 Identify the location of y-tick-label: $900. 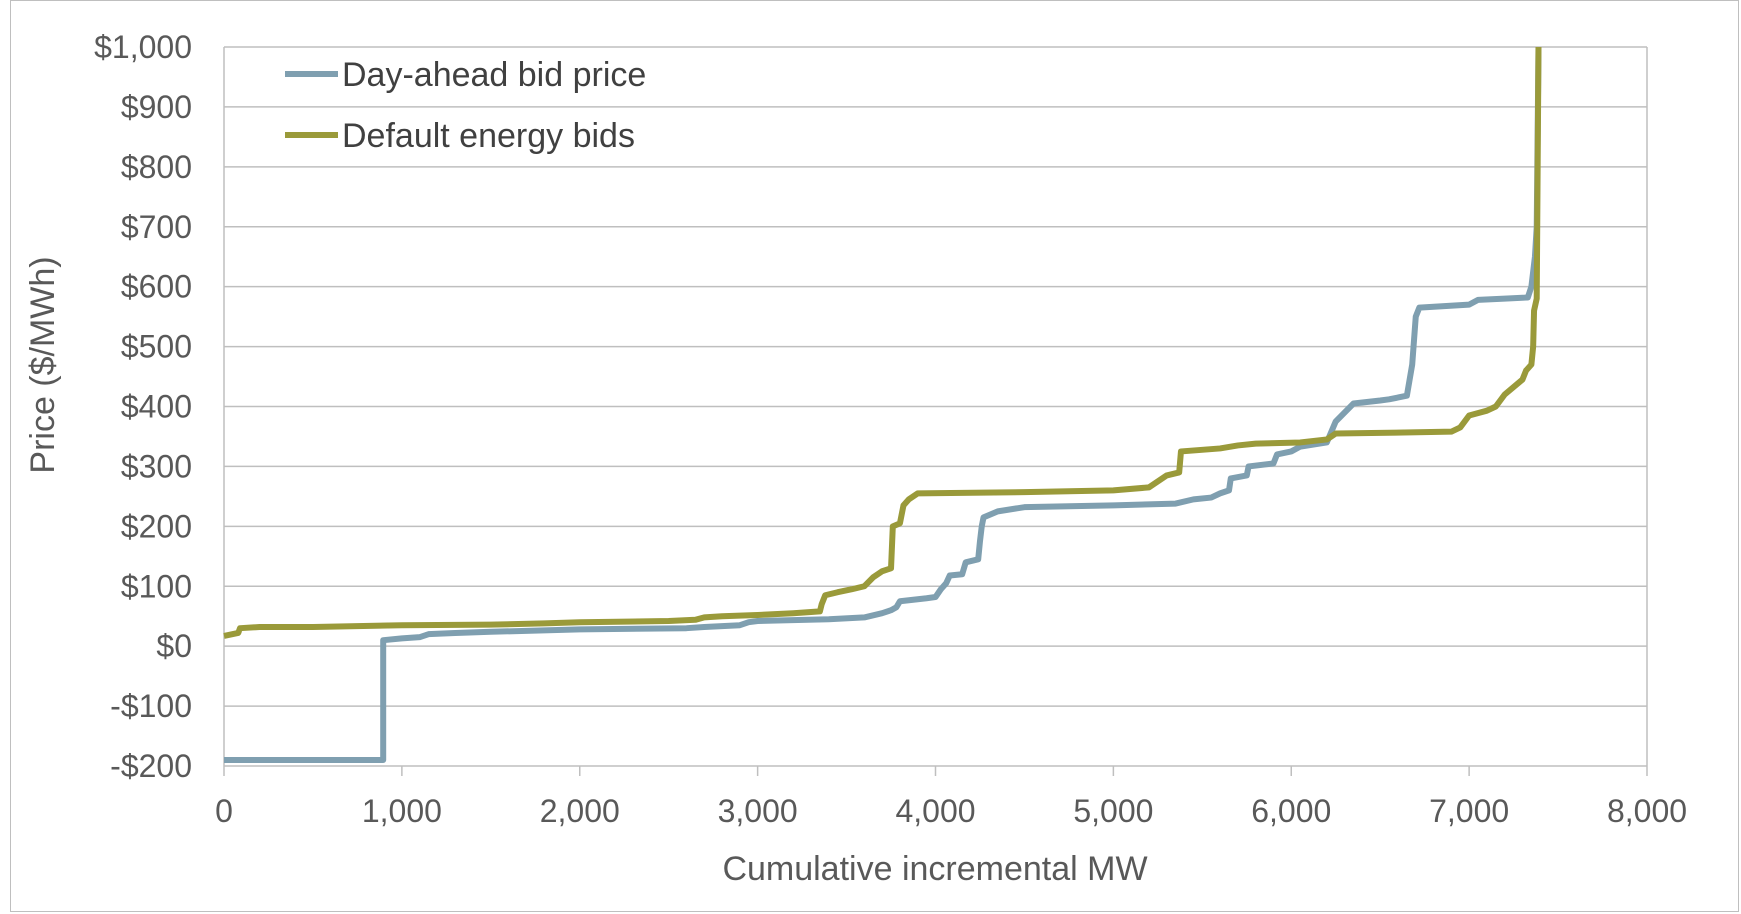
(156, 107).